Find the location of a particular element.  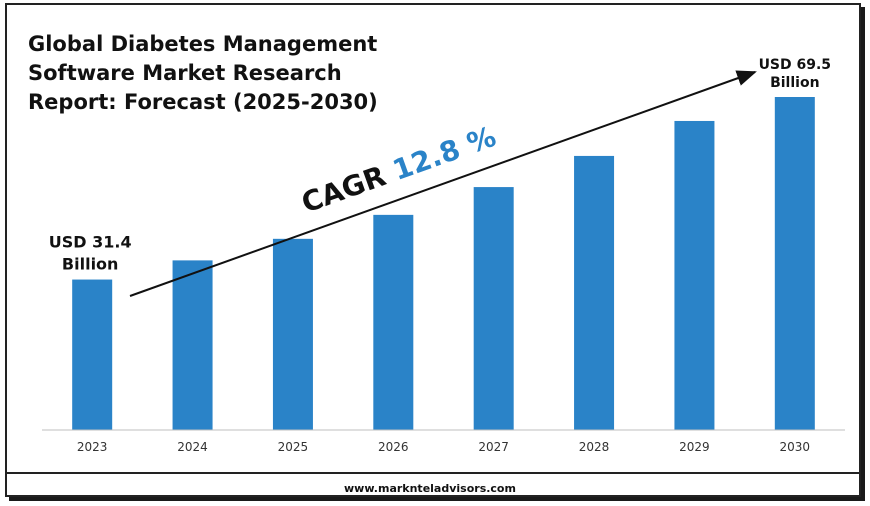

bar-2028 is located at coordinates (594, 292).